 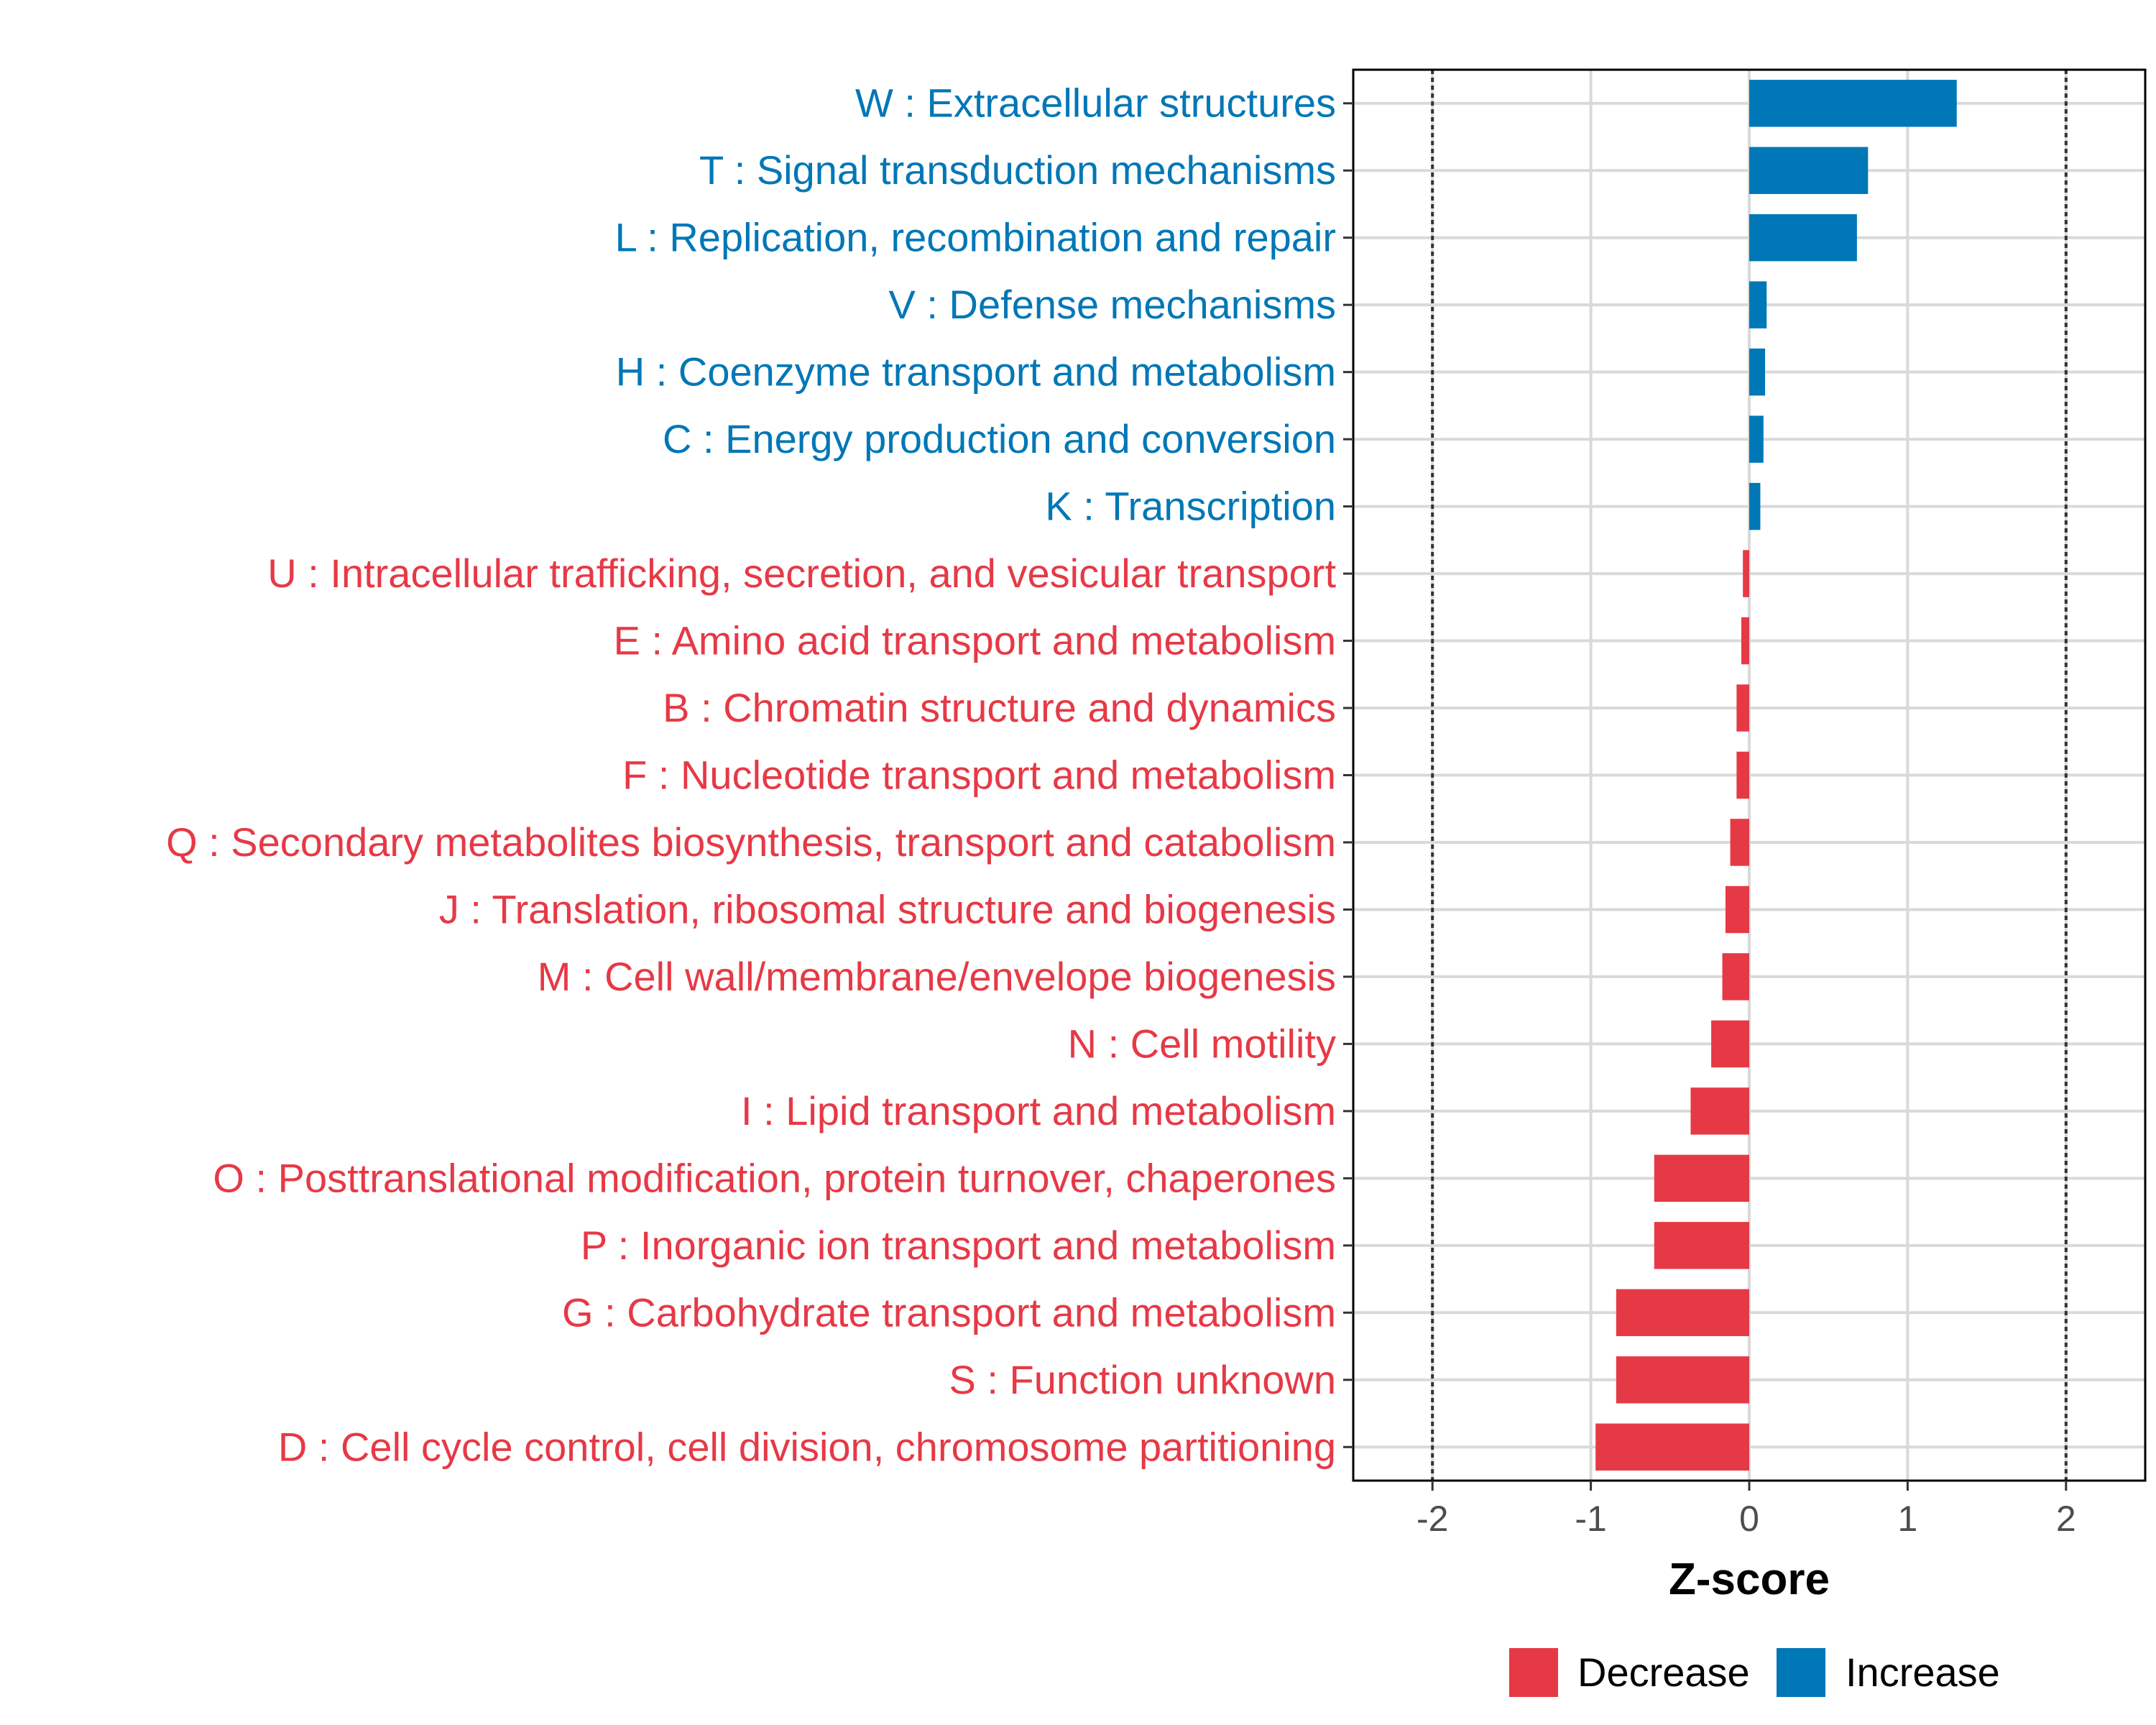 What do you see at coordinates (1432, 1519) in the screenshot?
I see `x-tick-label: -2` at bounding box center [1432, 1519].